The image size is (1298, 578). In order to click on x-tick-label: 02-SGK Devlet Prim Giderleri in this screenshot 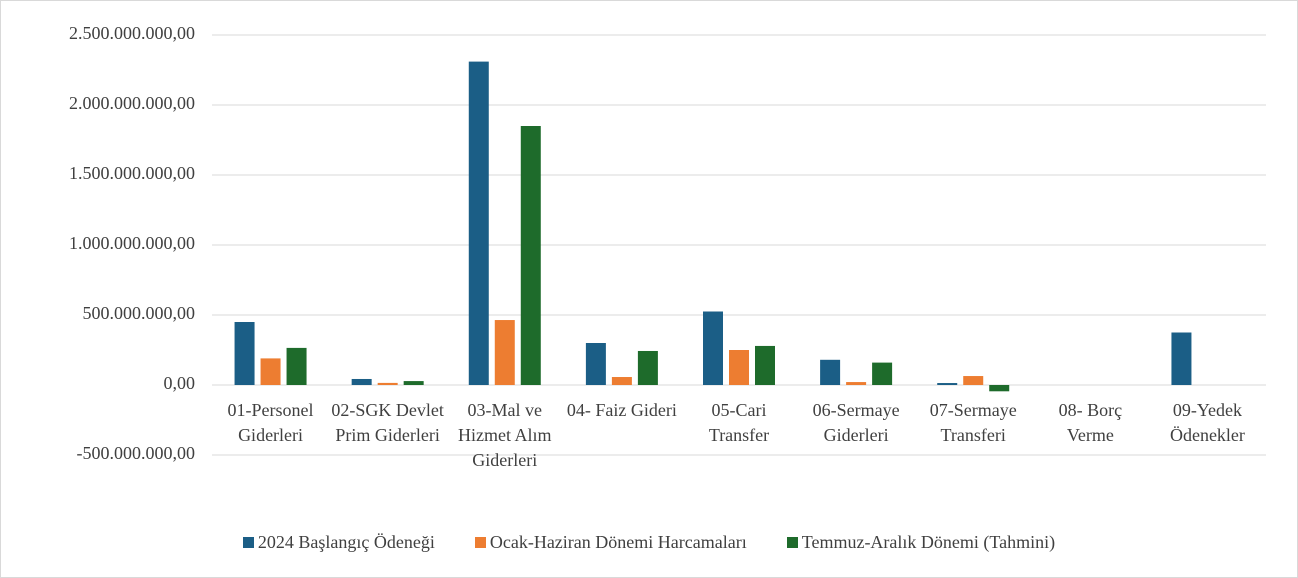, I will do `click(387, 422)`.